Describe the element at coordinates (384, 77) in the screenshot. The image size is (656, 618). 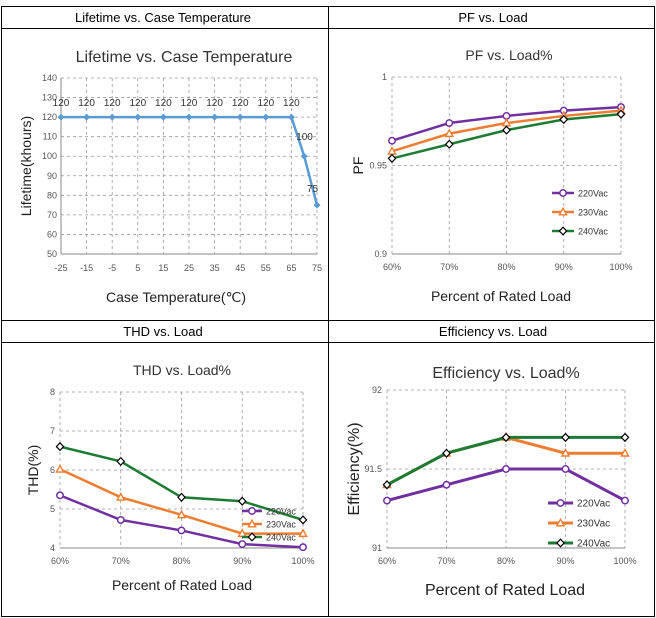
I see `y-tick-label: 1` at that location.